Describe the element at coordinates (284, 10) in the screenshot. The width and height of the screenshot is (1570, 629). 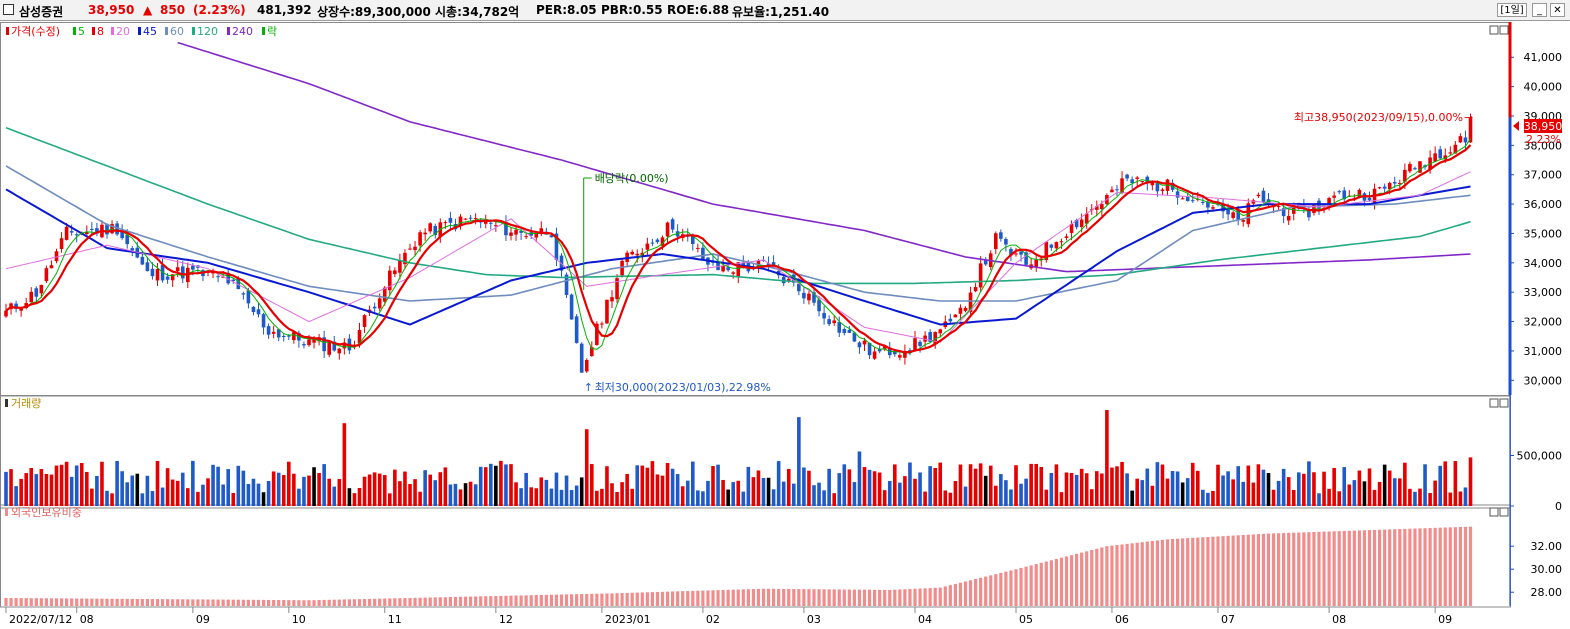
I see `trade-volume: 481,392` at that location.